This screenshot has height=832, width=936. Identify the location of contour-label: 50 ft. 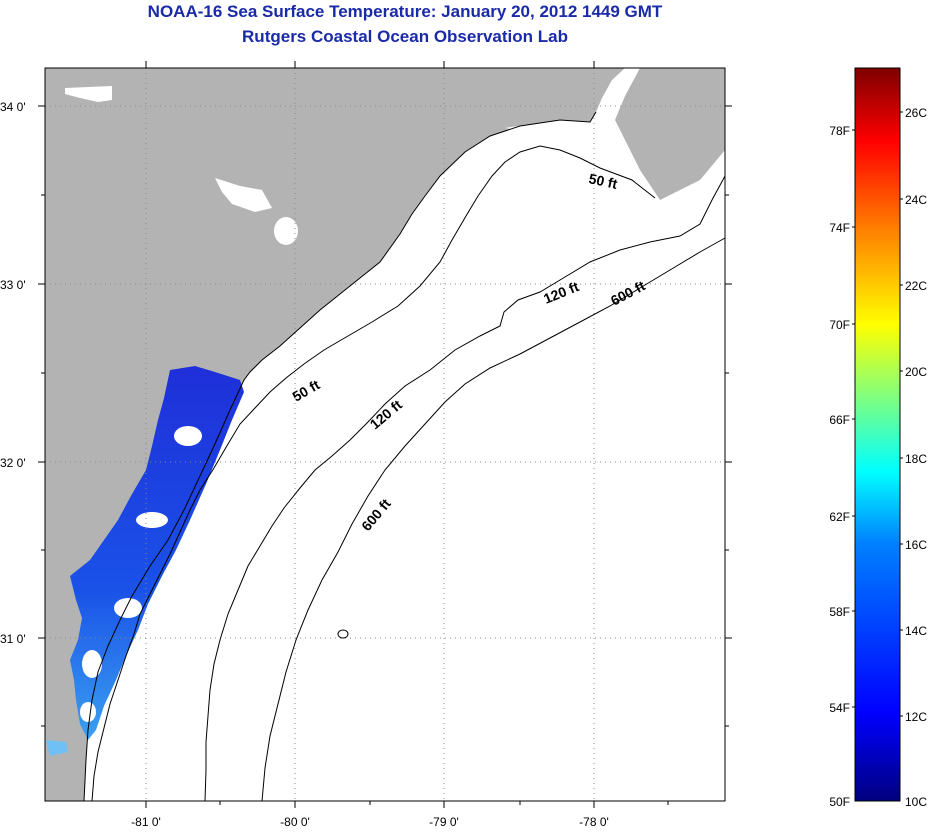
(603, 181).